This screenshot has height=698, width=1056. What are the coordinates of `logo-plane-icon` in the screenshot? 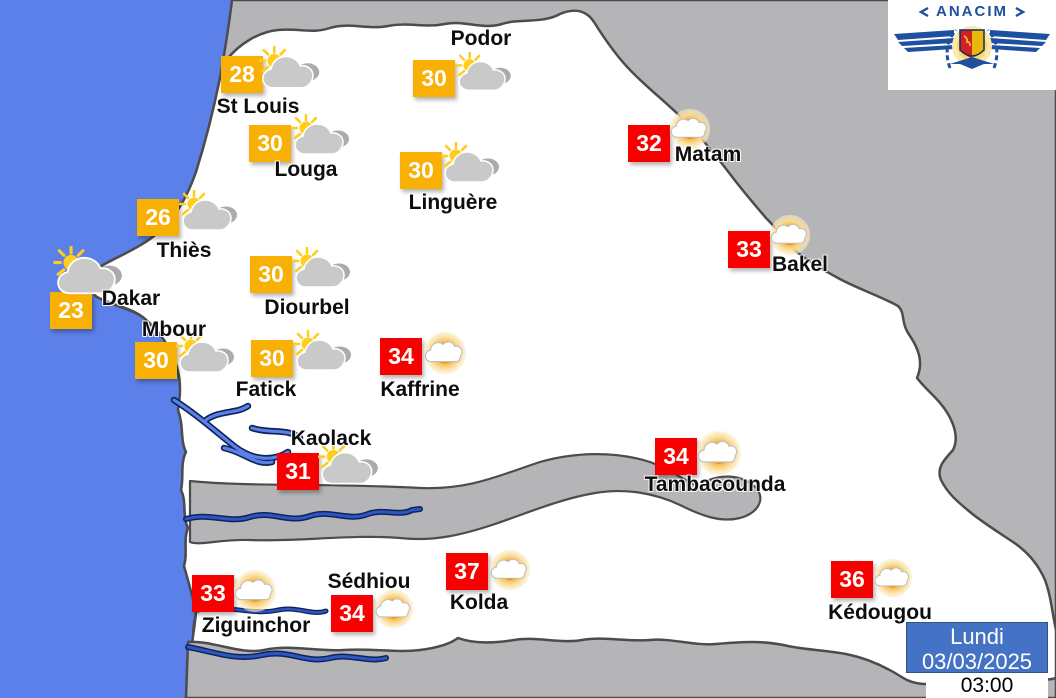 It's located at (972, 63).